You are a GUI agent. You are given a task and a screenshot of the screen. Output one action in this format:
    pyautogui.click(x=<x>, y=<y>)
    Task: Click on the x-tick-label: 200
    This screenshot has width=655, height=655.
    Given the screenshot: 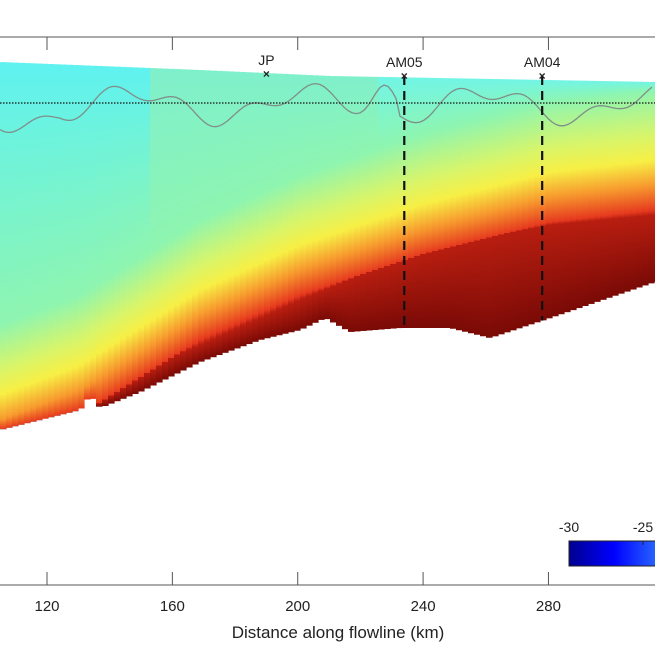 What is the action you would take?
    pyautogui.click(x=297, y=606)
    